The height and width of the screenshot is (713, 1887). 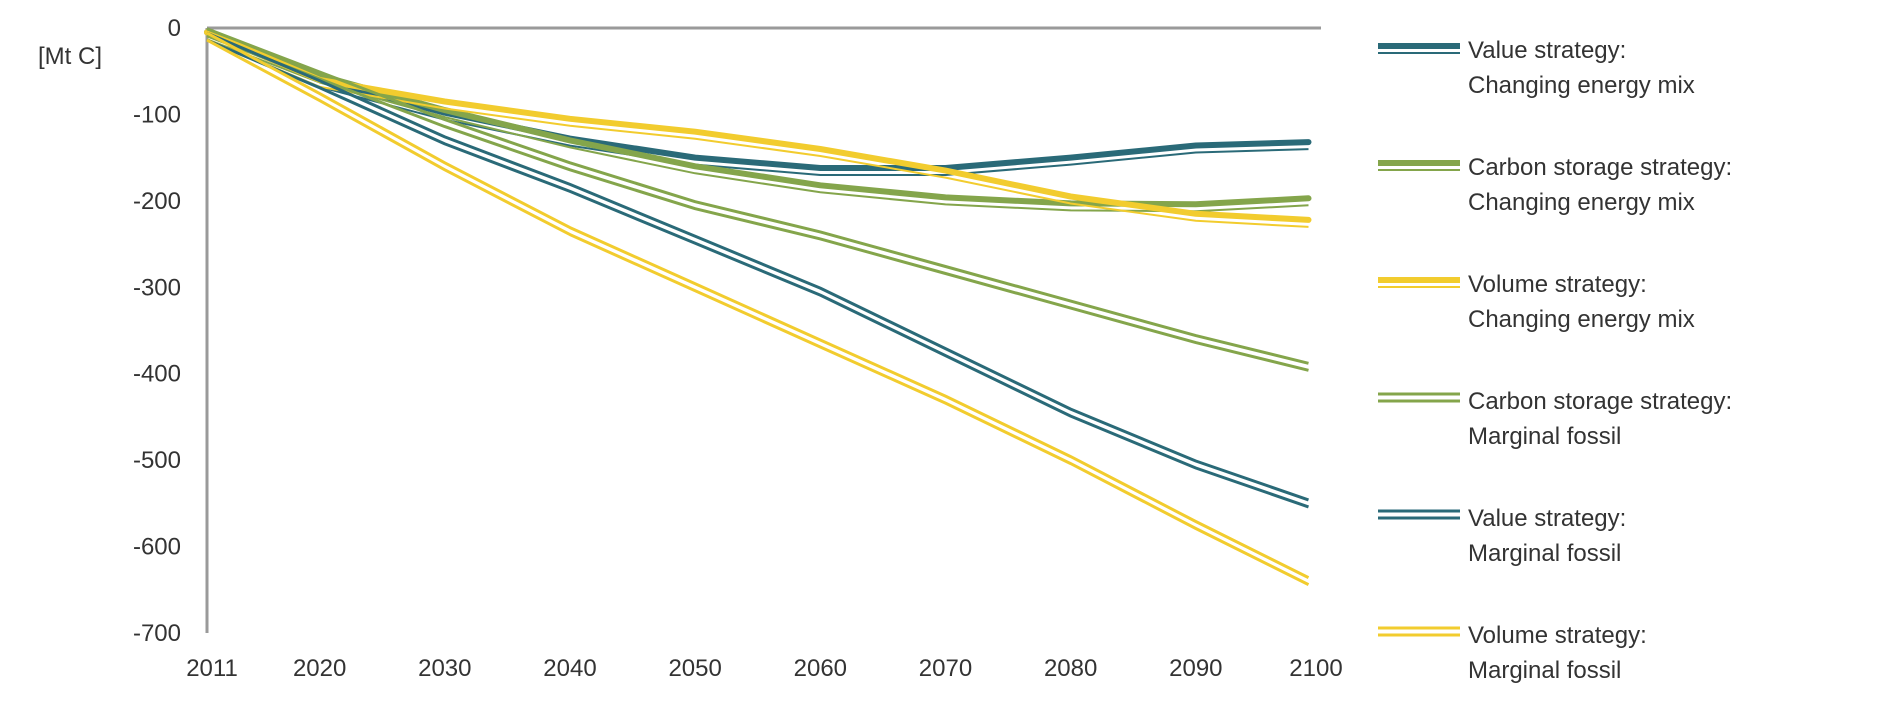 What do you see at coordinates (1555, 419) in the screenshot?
I see `legend-item: Carbon storage strategy: Marginal fossil` at bounding box center [1555, 419].